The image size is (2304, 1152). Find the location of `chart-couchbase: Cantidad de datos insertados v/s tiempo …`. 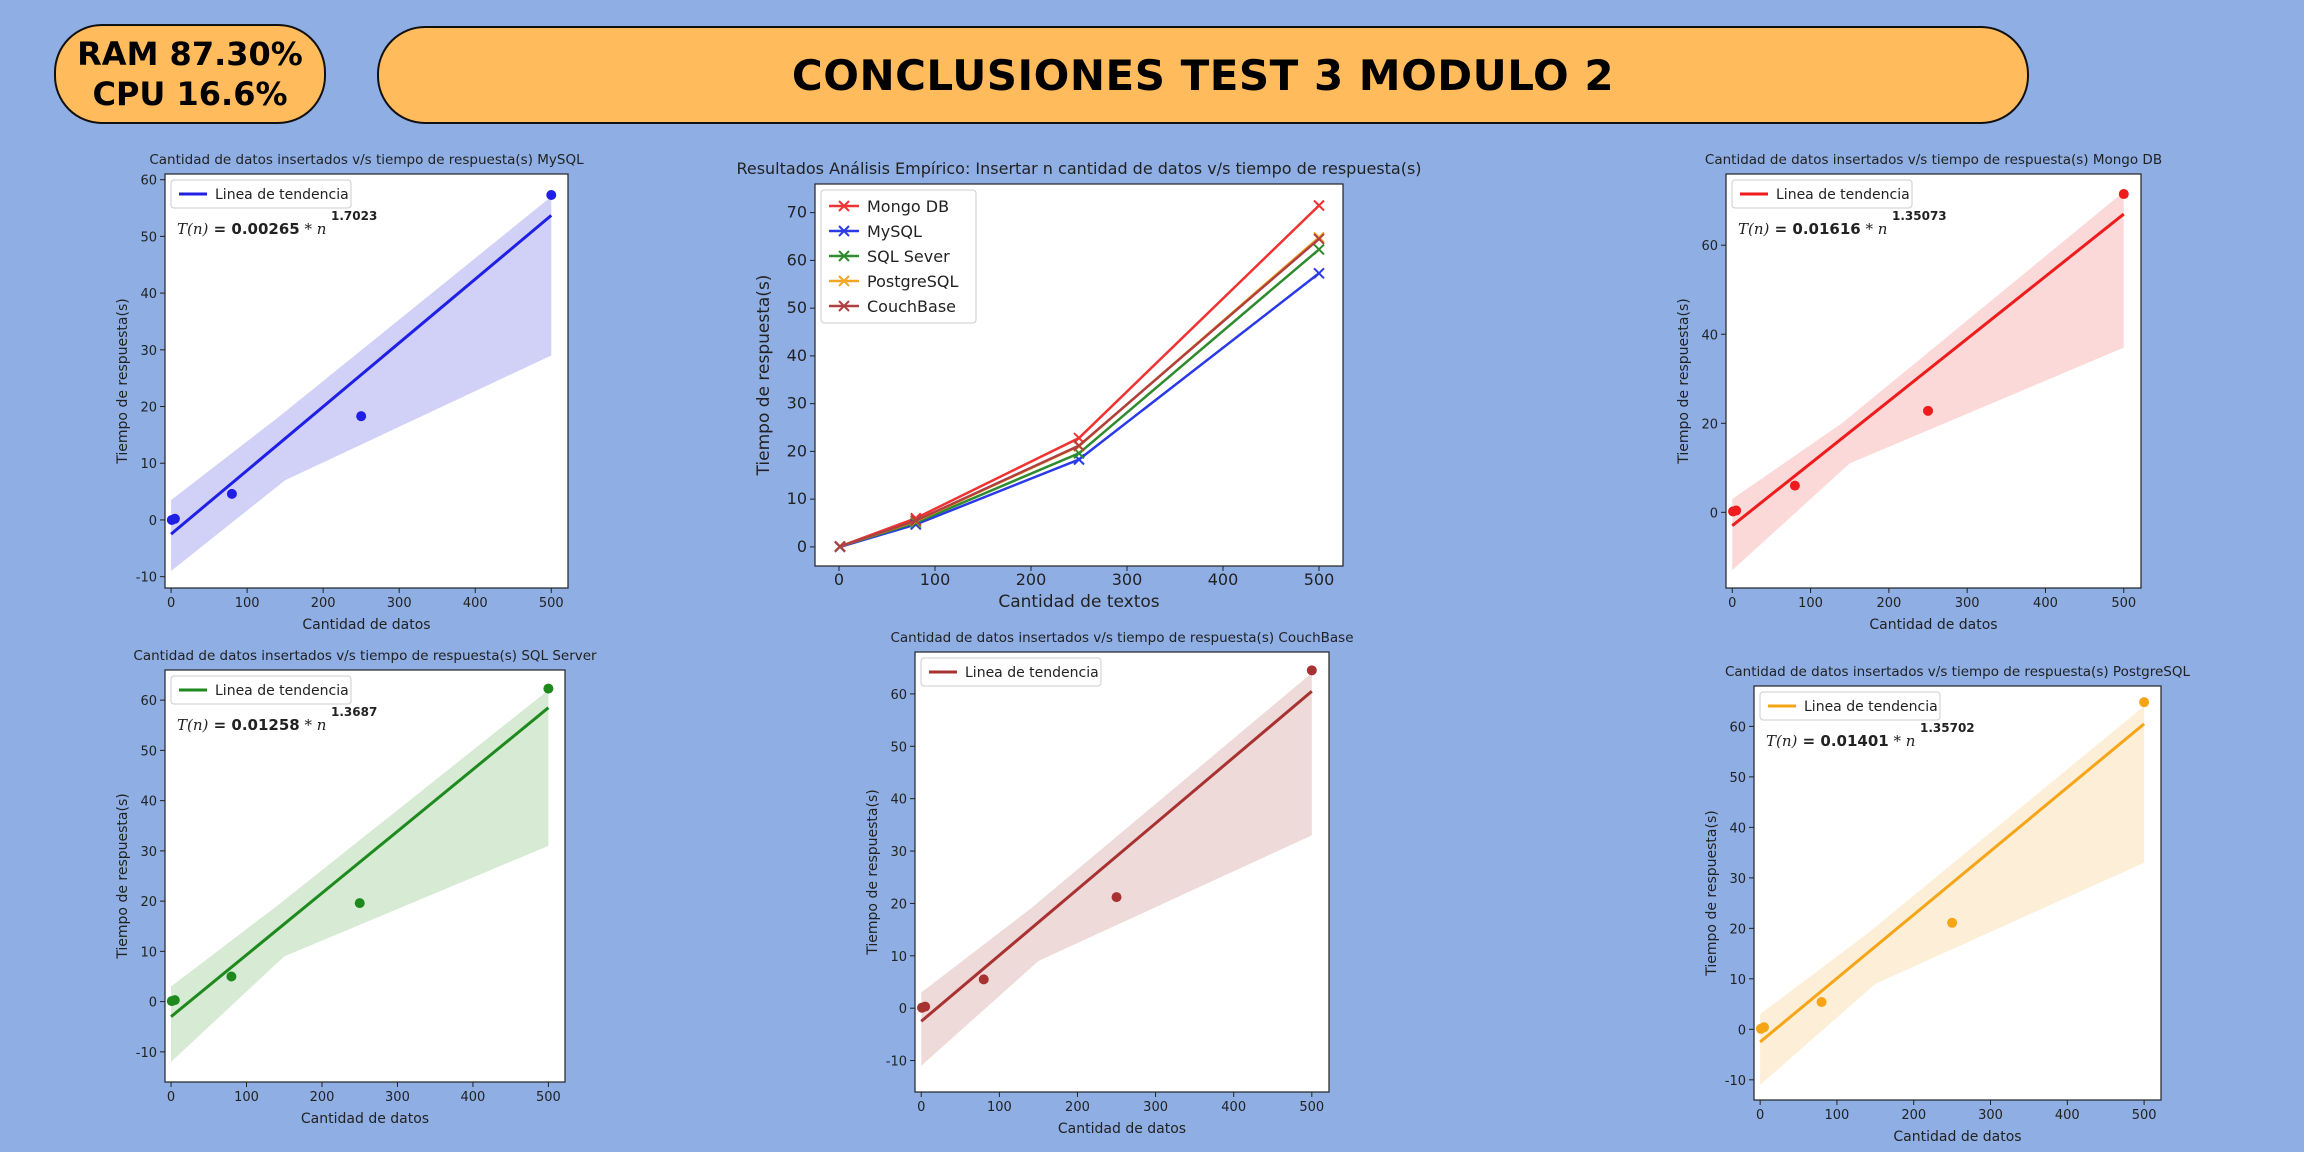

chart-couchbase: Cantidad de datos insertados v/s tiempo … is located at coordinates (1109, 883).